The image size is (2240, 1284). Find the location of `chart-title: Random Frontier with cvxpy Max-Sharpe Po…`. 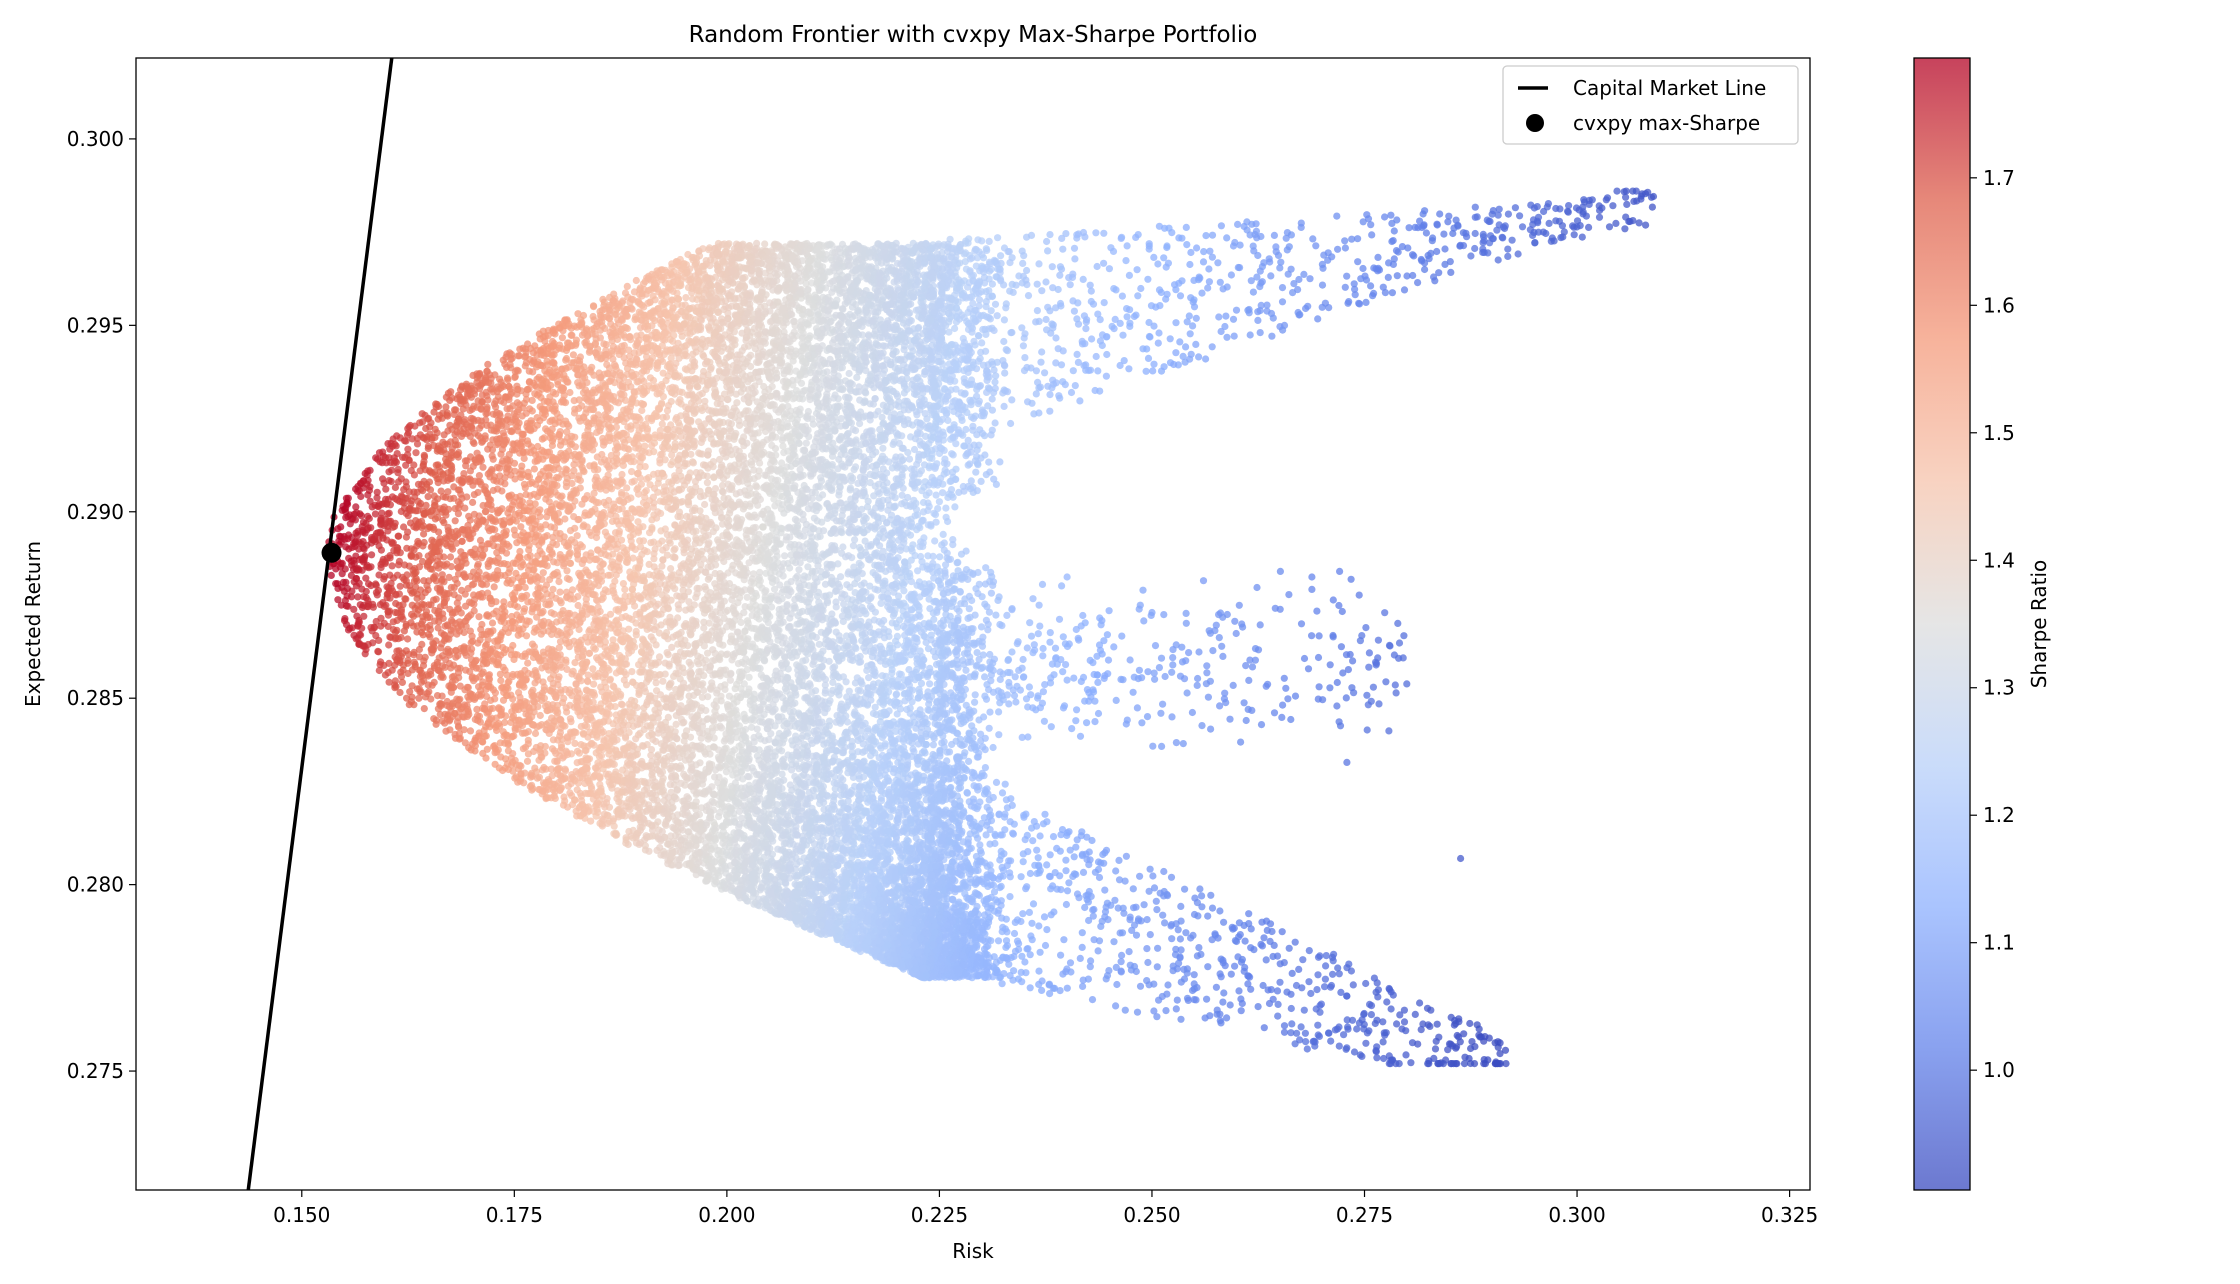

chart-title: Random Frontier with cvxpy Max-Sharpe Po… is located at coordinates (973, 35).